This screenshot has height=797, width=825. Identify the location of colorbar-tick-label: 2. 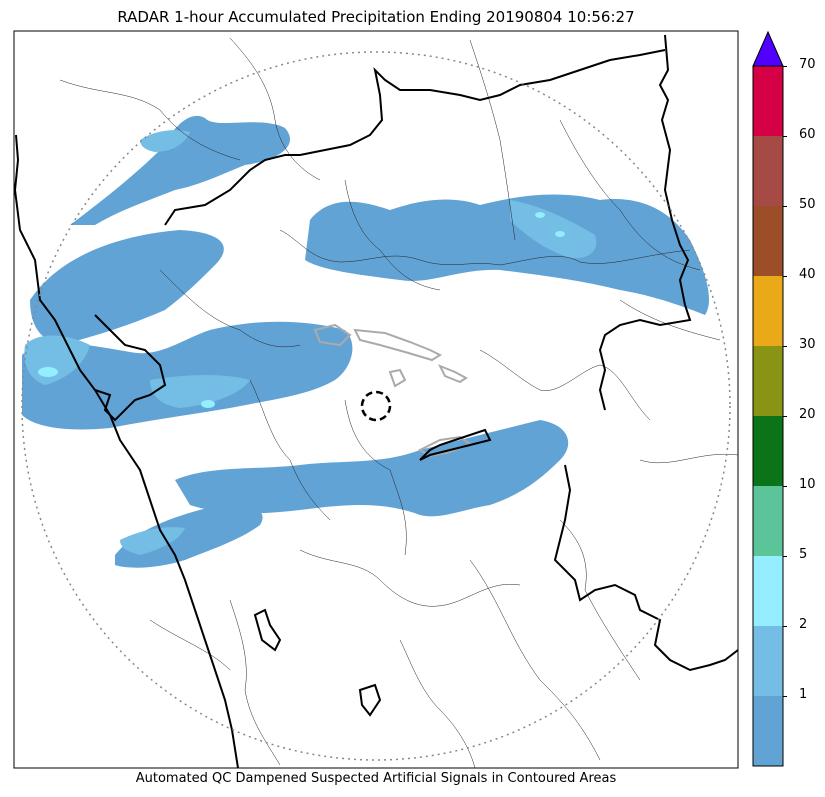
(803, 624).